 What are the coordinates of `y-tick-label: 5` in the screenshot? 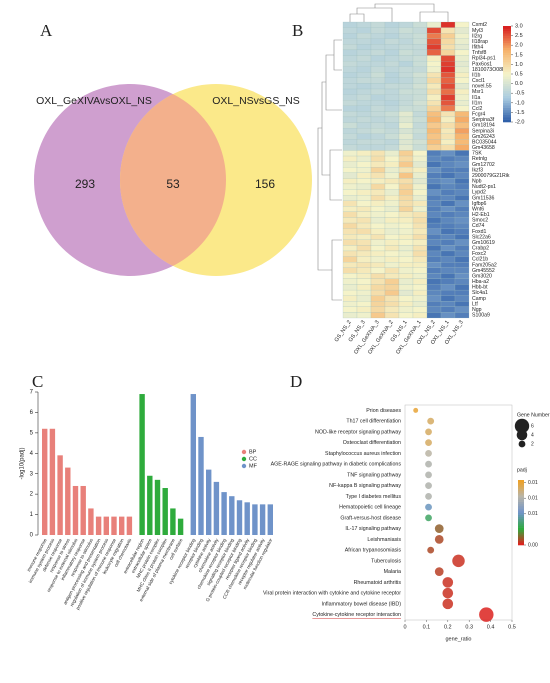 It's located at (32, 433).